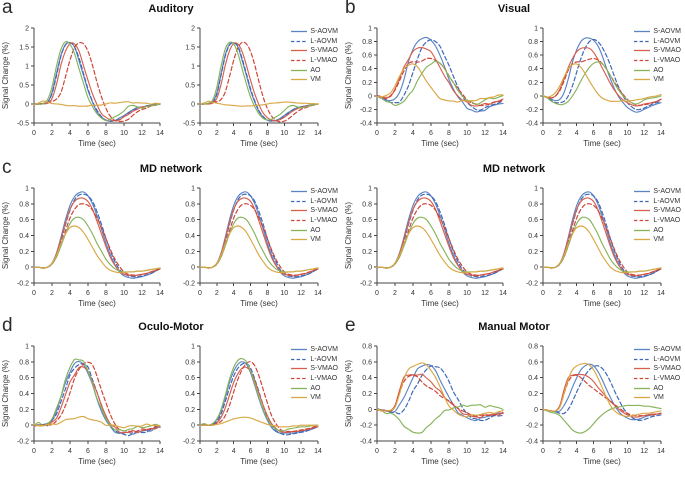 This screenshot has height=478, width=685. What do you see at coordinates (440, 392) in the screenshot?
I see `series-line-s-aovm` at bounding box center [440, 392].